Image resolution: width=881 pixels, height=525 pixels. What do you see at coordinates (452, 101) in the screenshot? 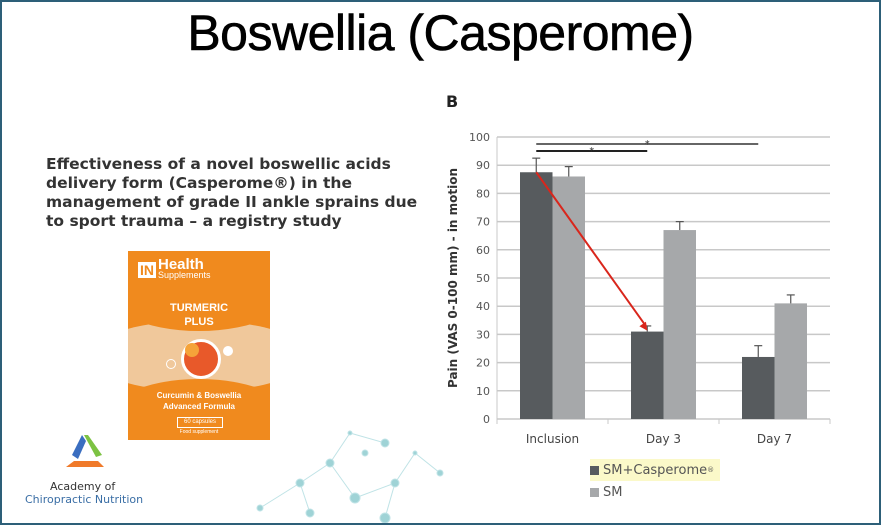
I see `panel-label: B` at bounding box center [452, 101].